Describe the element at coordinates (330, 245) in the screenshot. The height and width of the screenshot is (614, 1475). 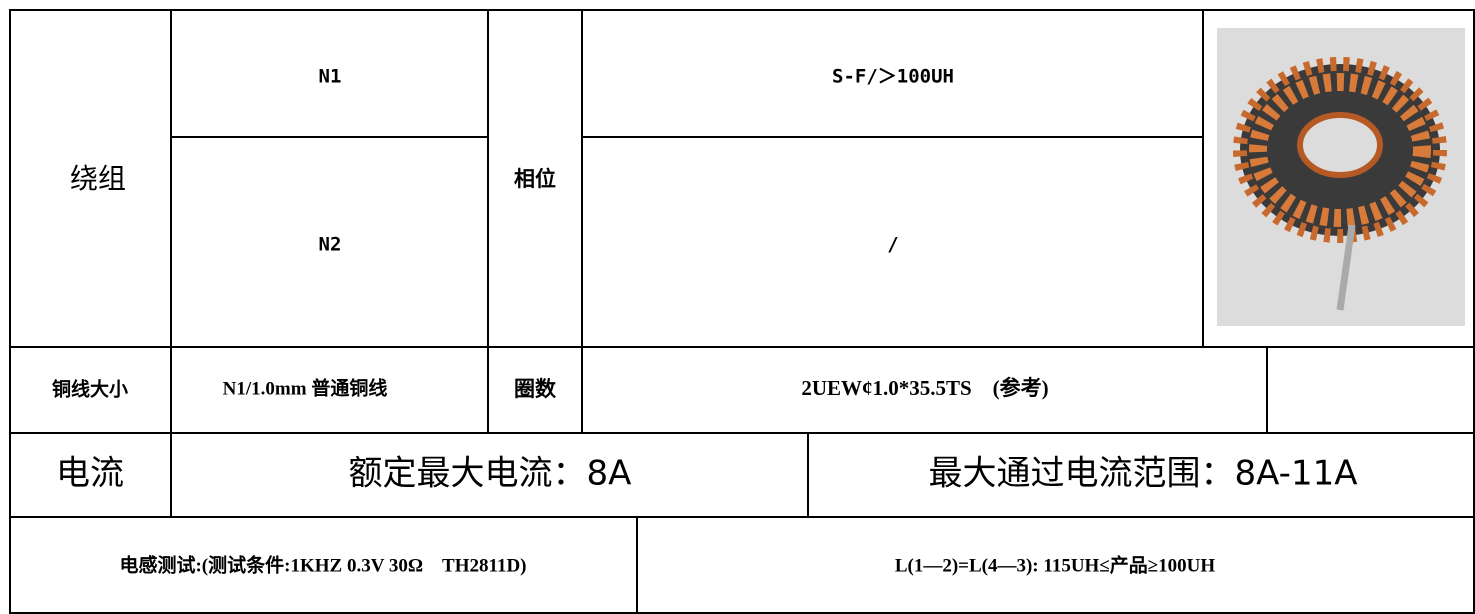
I see `winding-n2: N2` at that location.